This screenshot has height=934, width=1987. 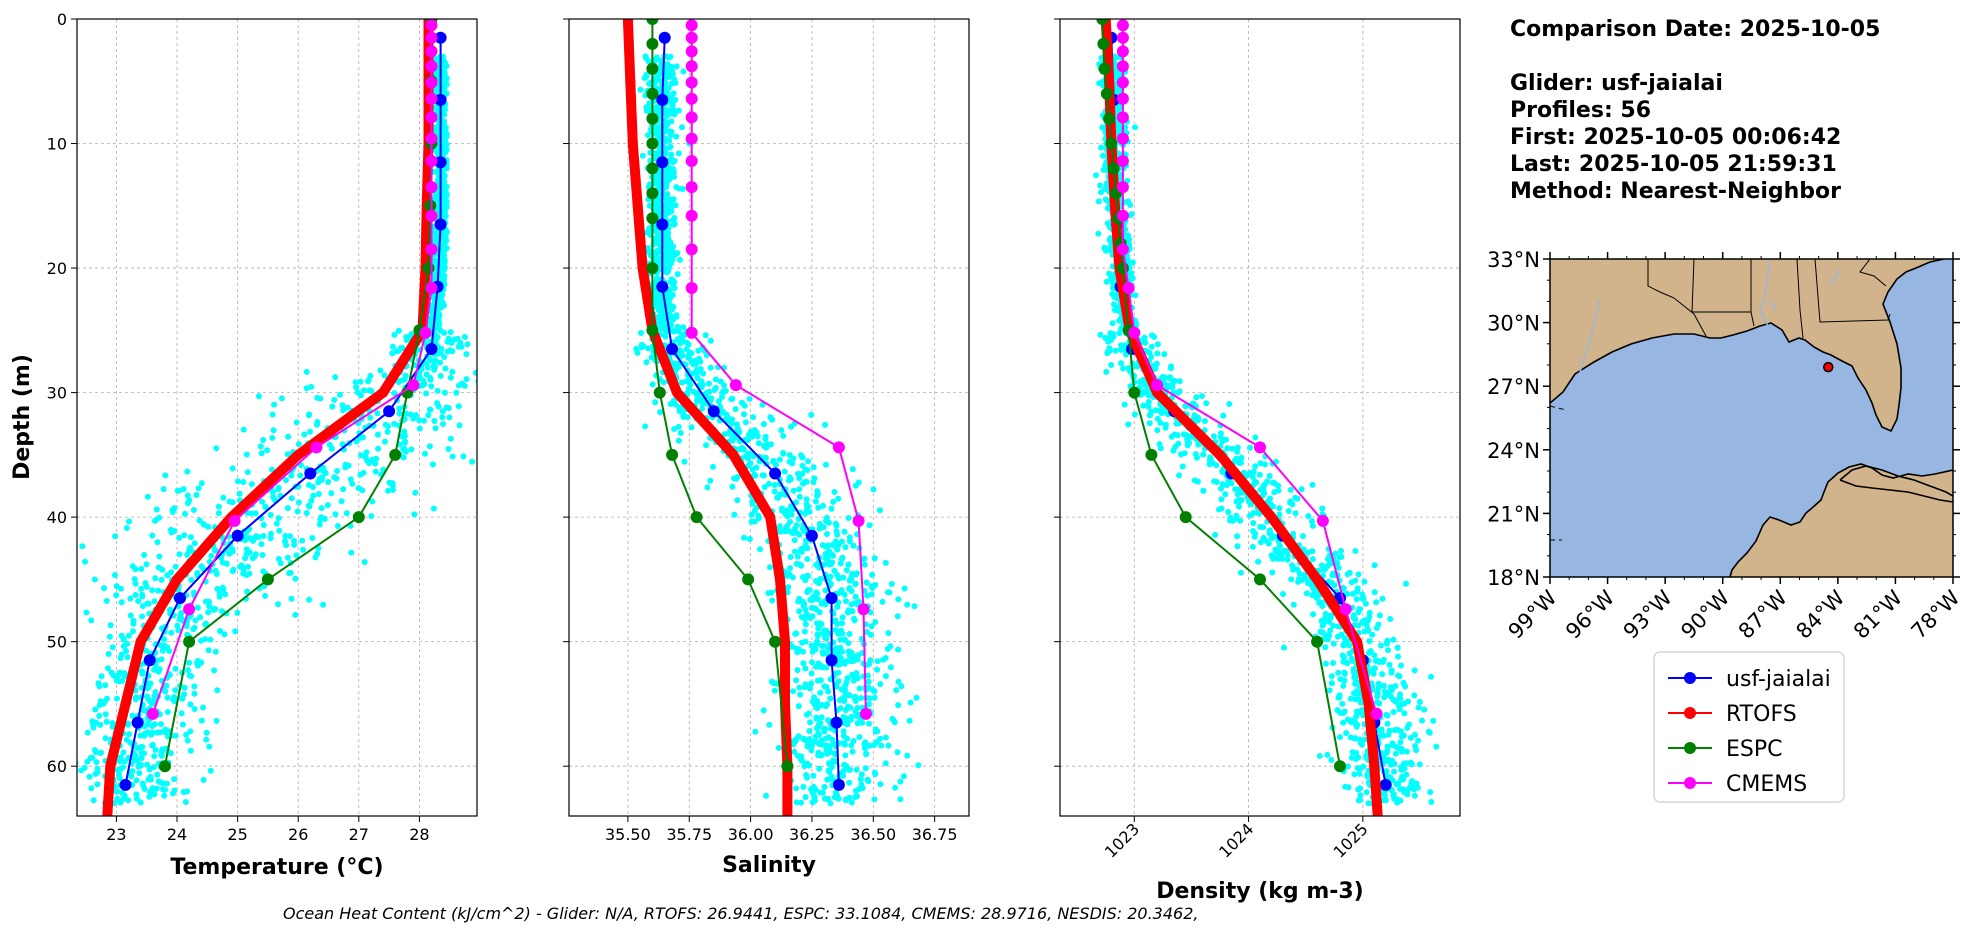 I want to click on x-tick-label: 36.00, so click(x=751, y=834).